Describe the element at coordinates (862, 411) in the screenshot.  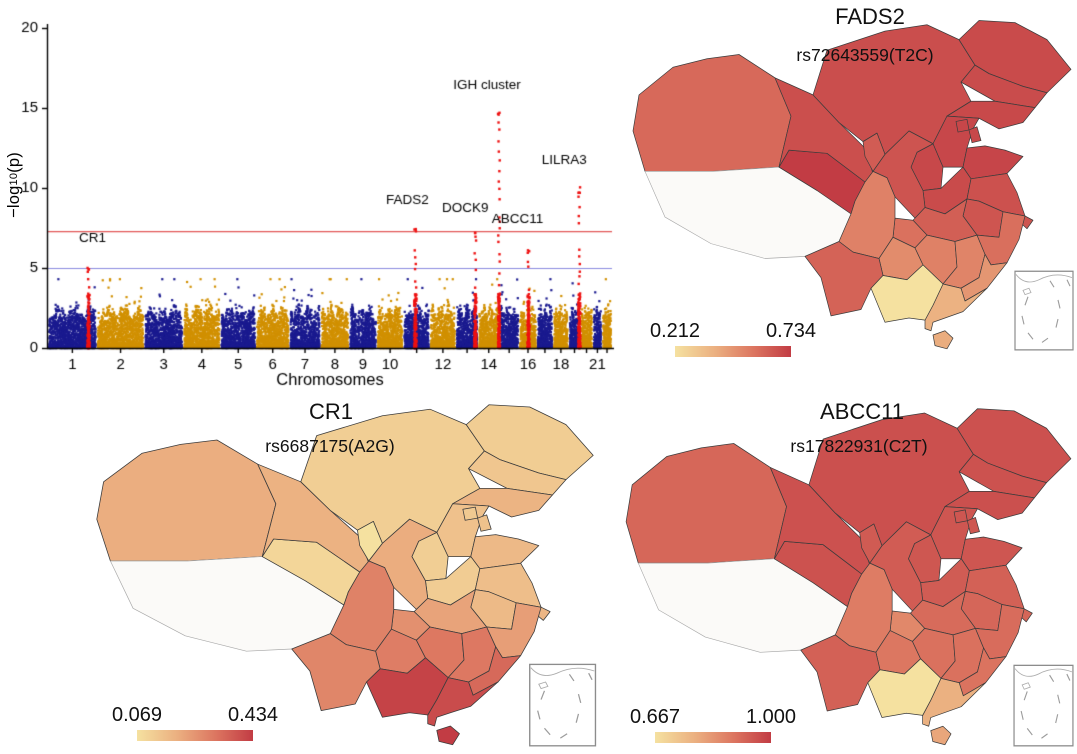
I see `map-title-abcc11: ABCC11` at that location.